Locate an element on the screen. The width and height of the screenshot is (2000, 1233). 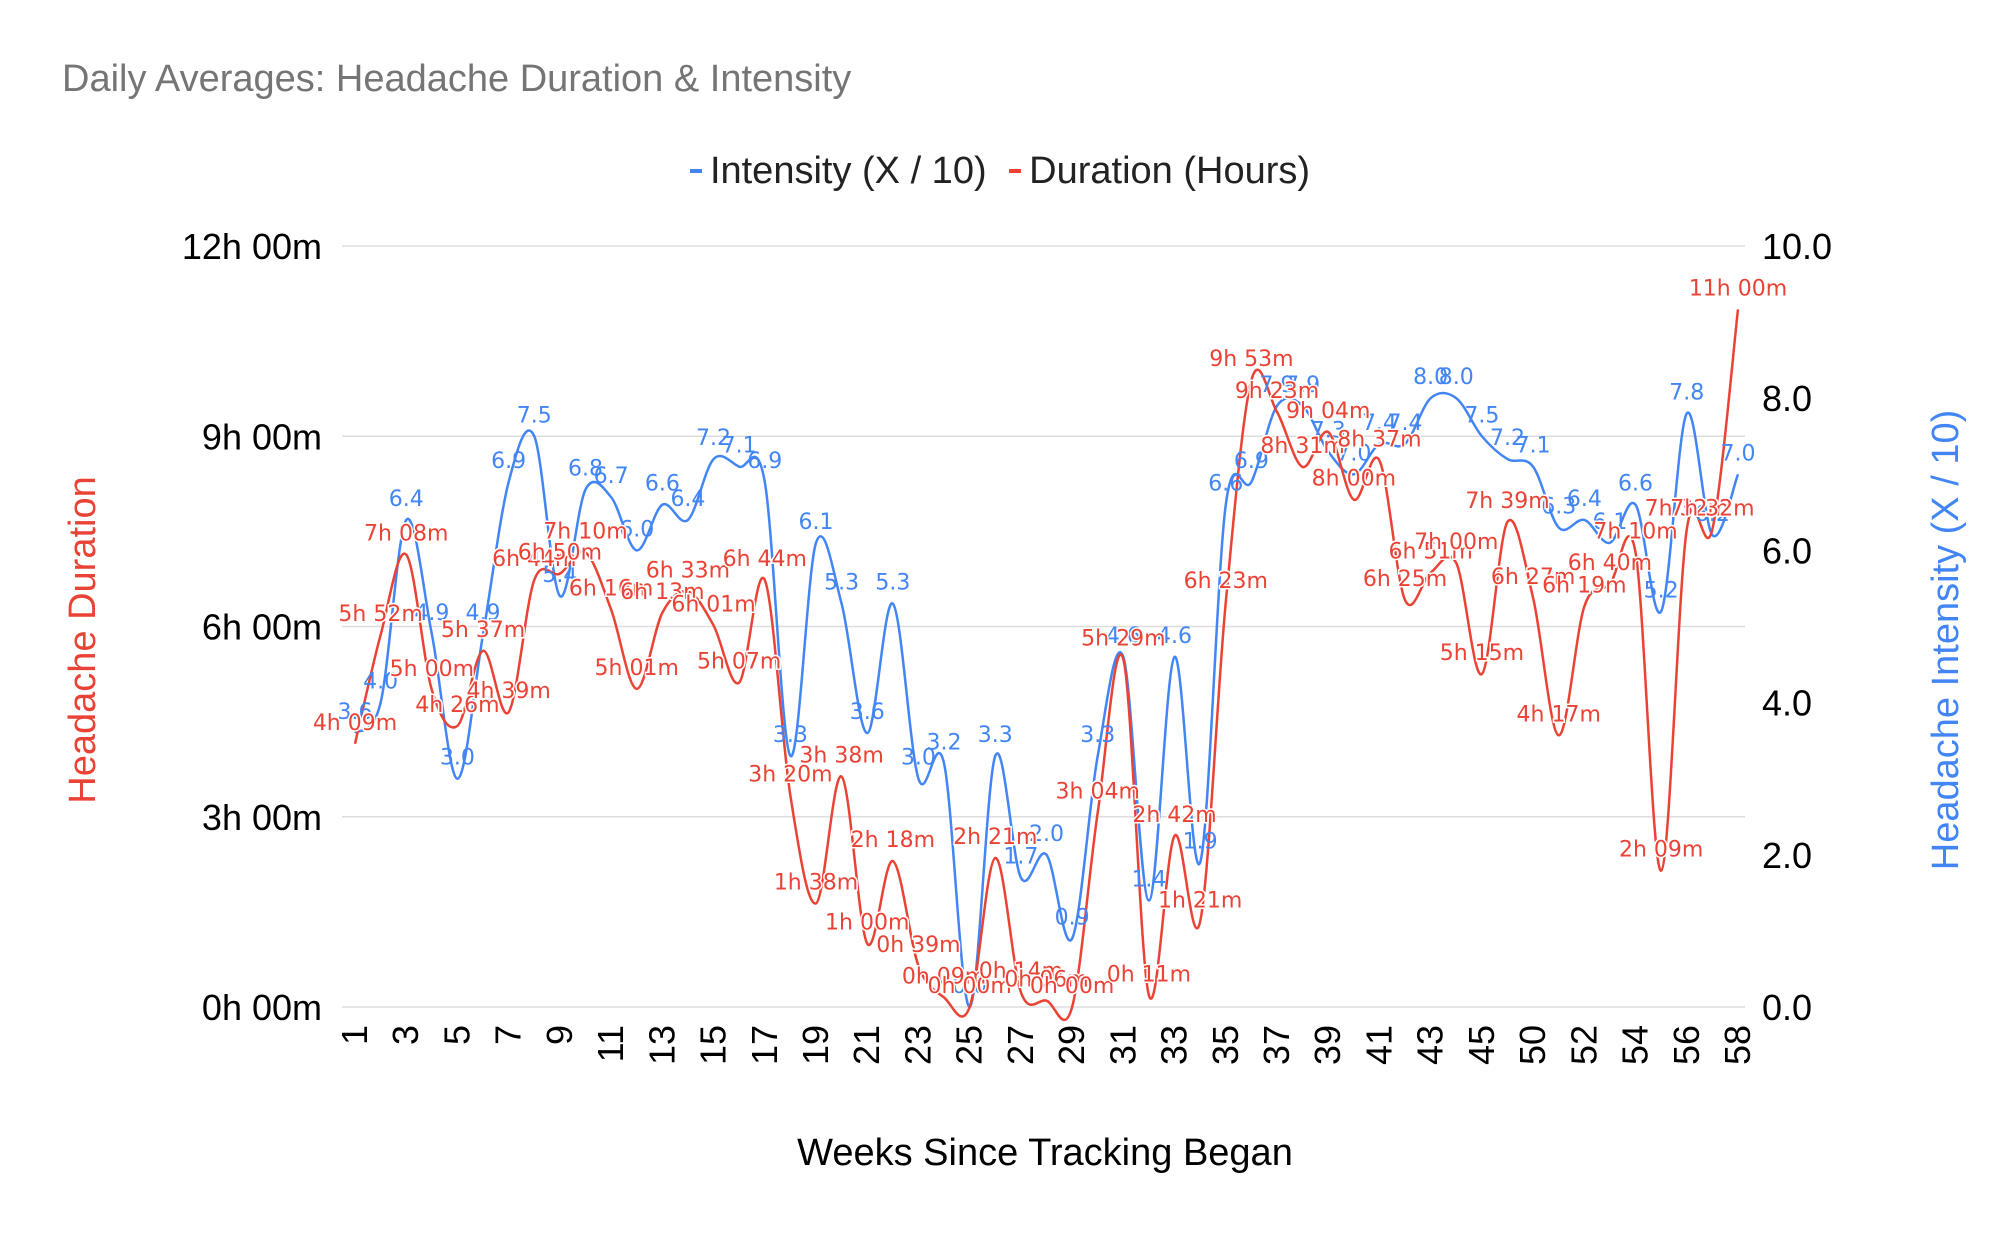
x-tick-label: 37 is located at coordinates (1276, 1045).